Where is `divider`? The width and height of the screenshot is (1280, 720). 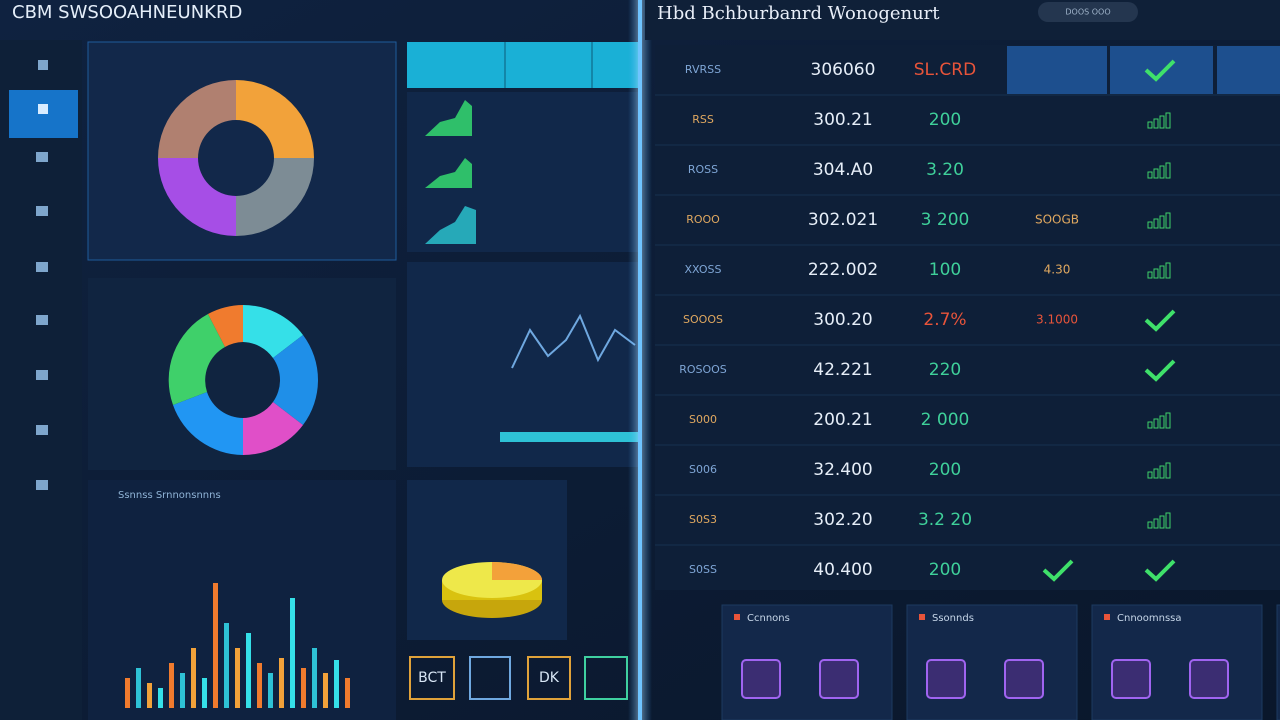 divider is located at coordinates (640, 360).